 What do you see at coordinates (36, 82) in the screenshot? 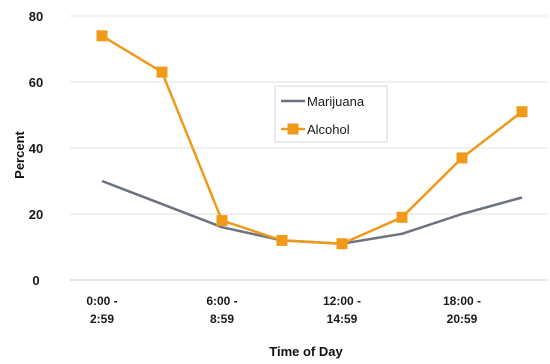
I see `y-tick-label-60: 60` at bounding box center [36, 82].